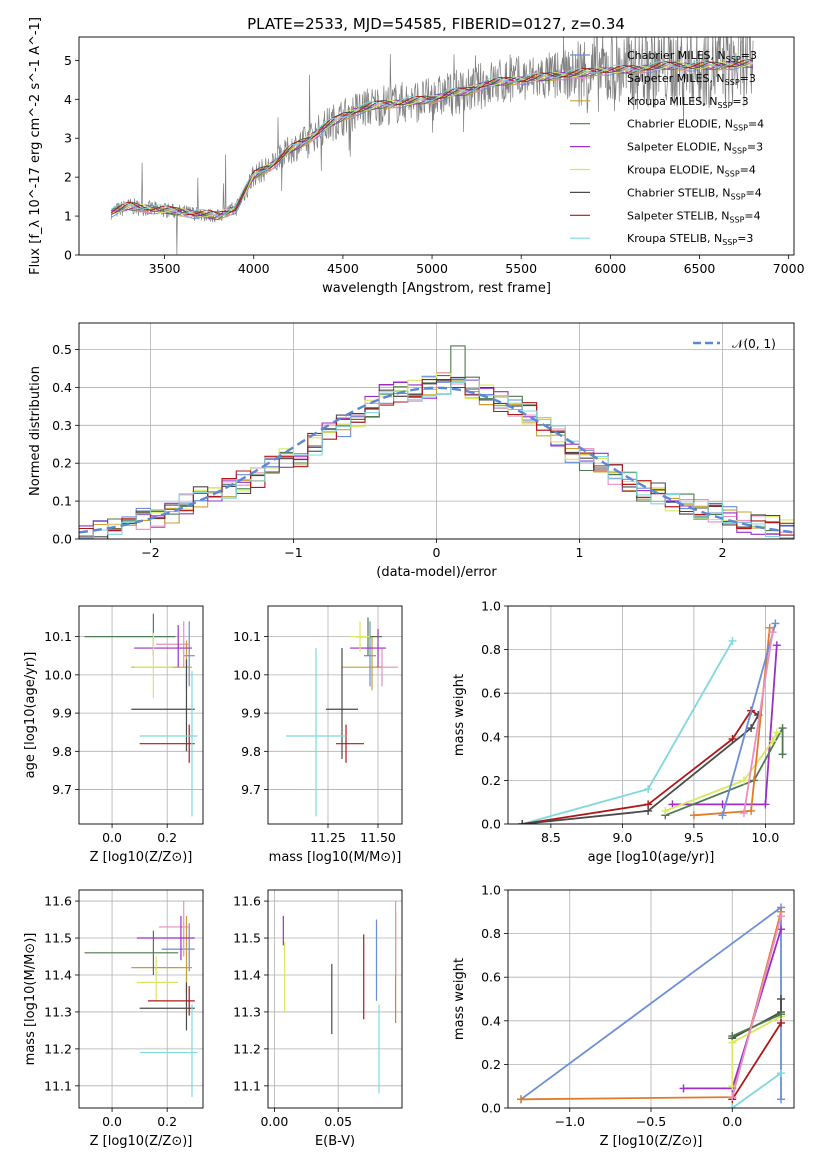 Image resolution: width=819 pixels, height=1170 pixels. I want to click on mass_weight_vs_age-ytick-label: 0.6, so click(491, 693).